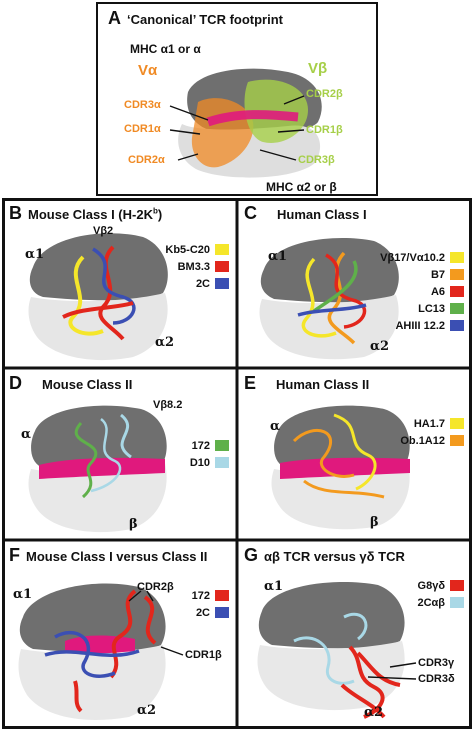 The image size is (474, 731). Describe the element at coordinates (97, 469) in the screenshot. I see `panel-d-structure-image` at that location.